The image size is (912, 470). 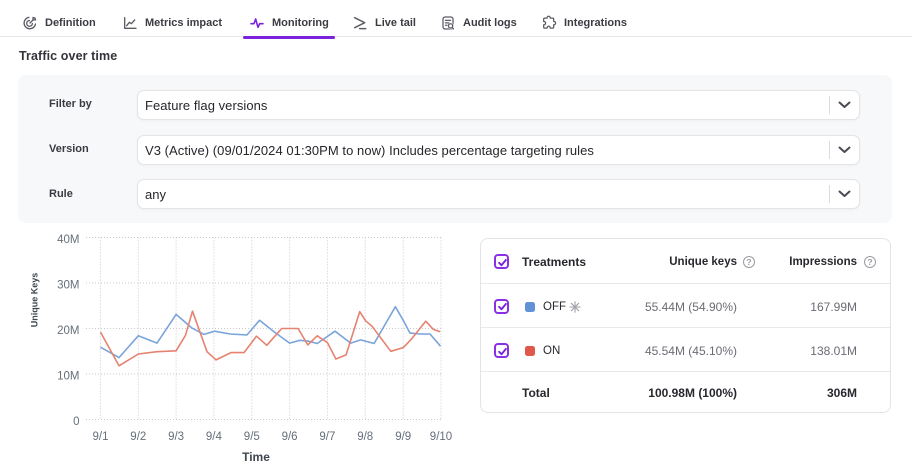 I want to click on svg-text: 9/5, so click(x=252, y=437).